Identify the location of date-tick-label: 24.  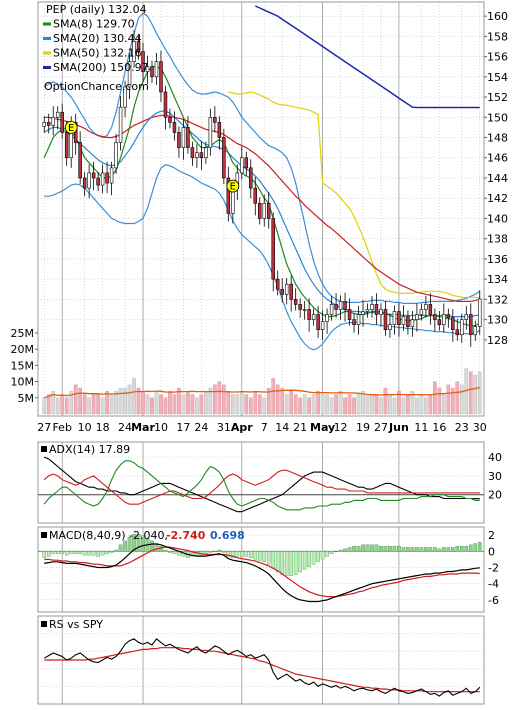
(125, 427).